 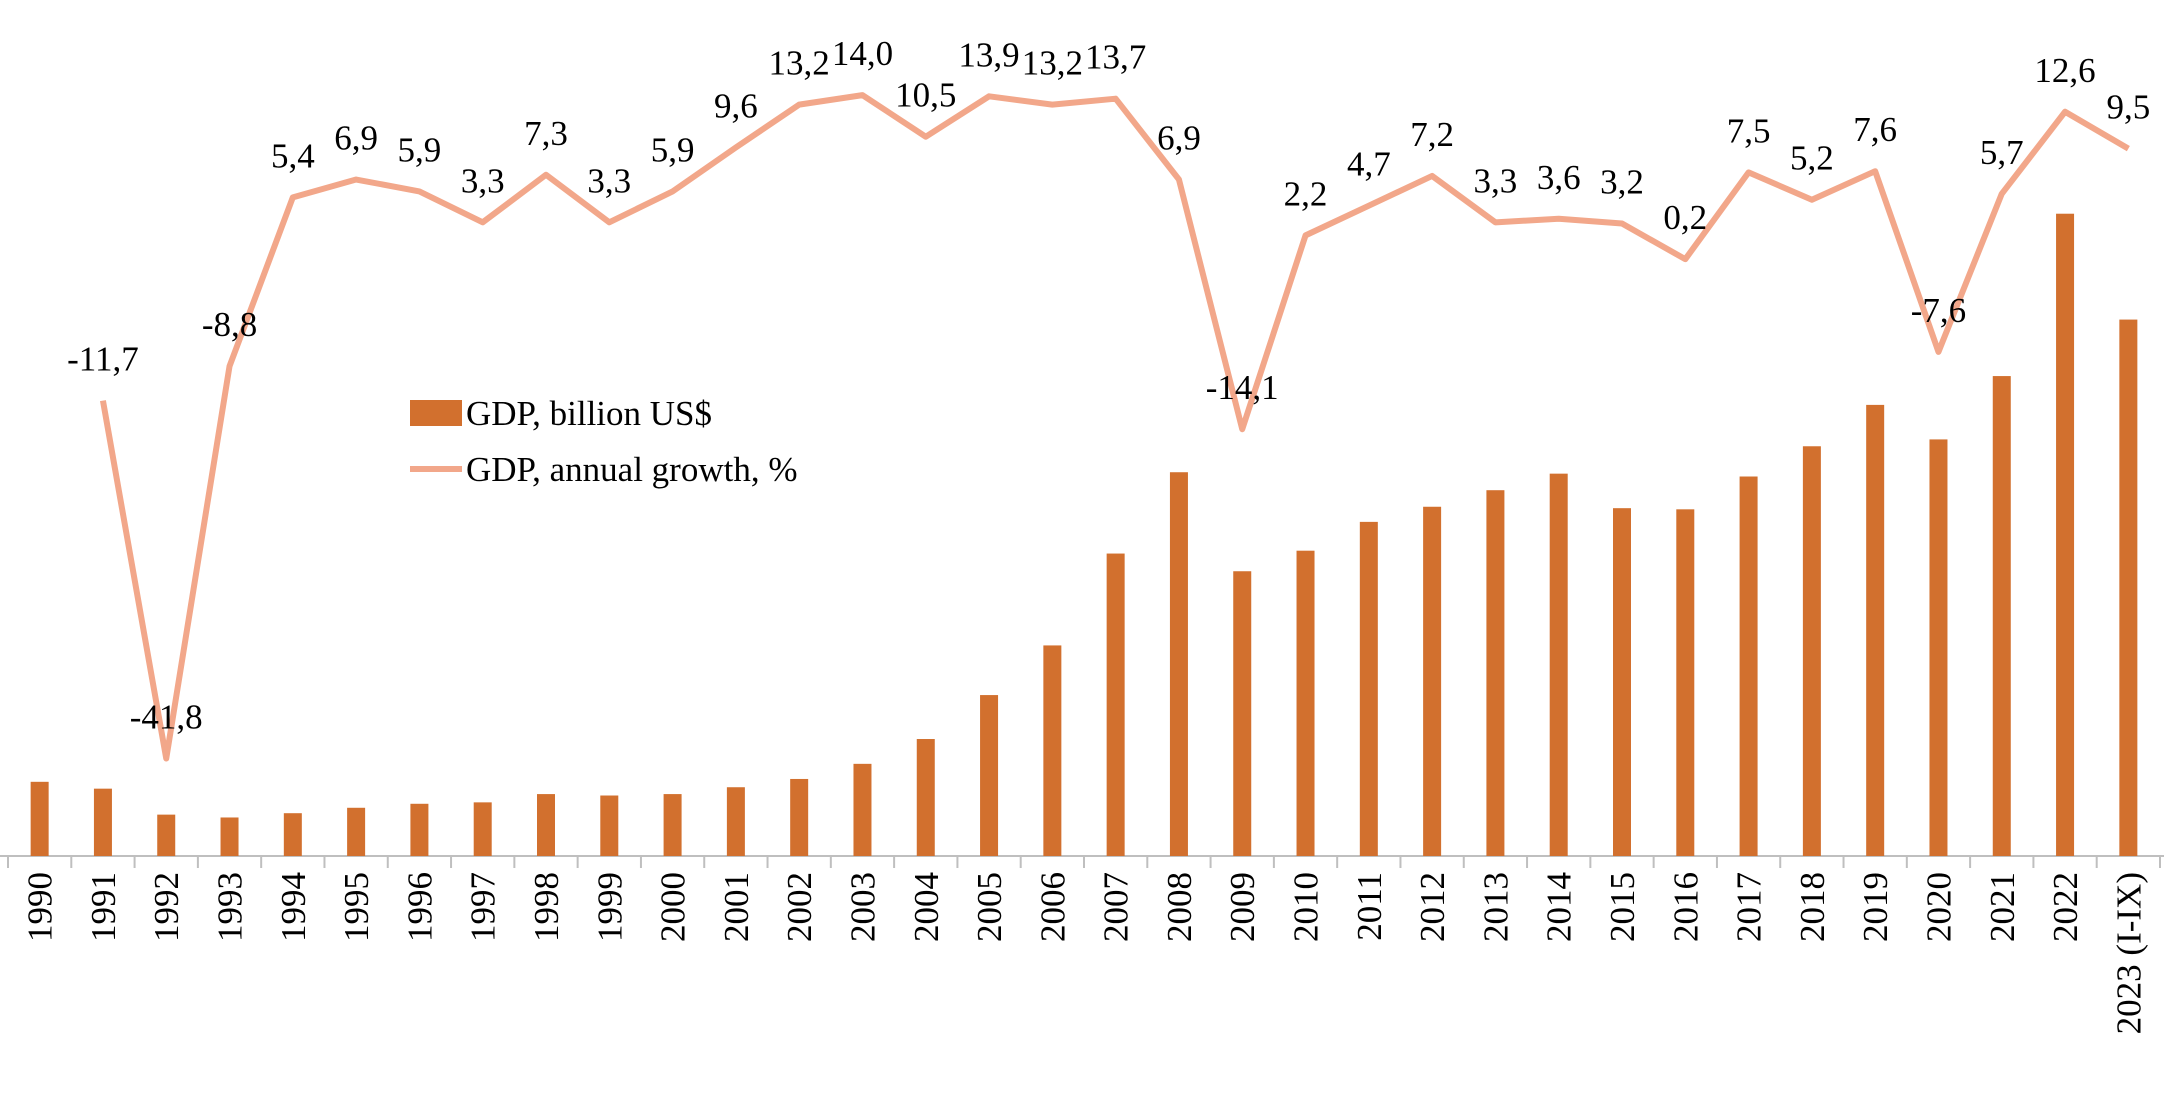 What do you see at coordinates (166, 907) in the screenshot?
I see `x-tick-label: 1992` at bounding box center [166, 907].